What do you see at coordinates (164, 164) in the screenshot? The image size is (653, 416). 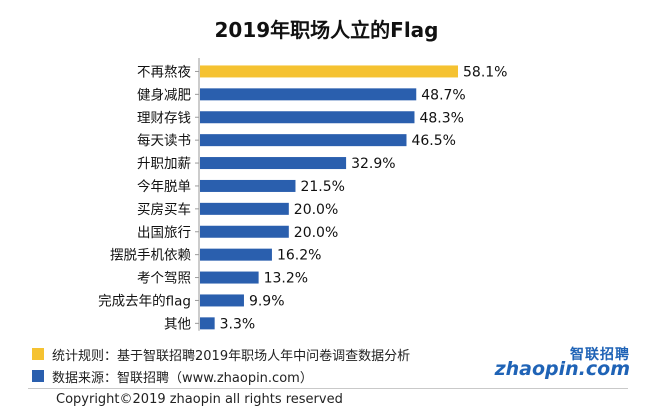 I see `category-label: 升职加薪` at bounding box center [164, 164].